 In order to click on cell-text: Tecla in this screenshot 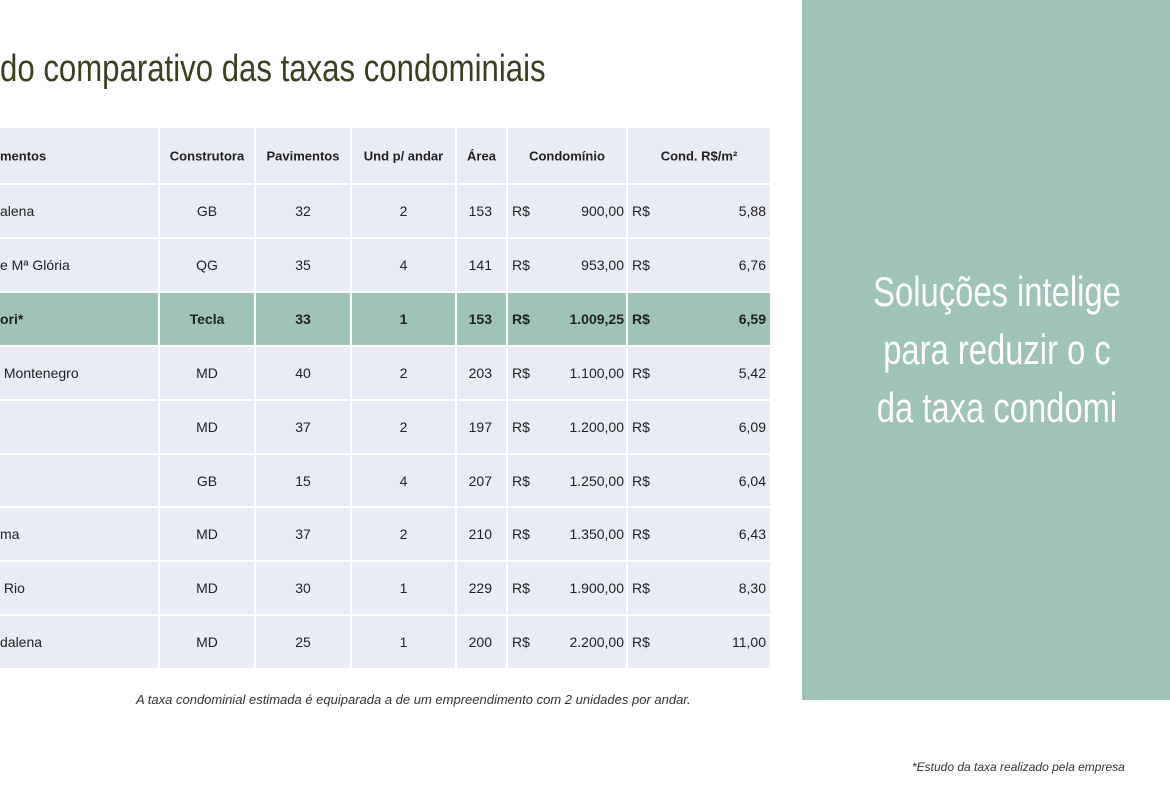, I will do `click(207, 319)`.